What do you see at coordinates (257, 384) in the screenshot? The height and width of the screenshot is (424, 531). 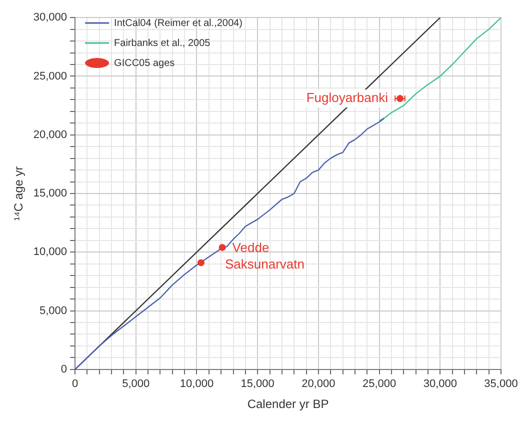 I see `x-tick-label: 15,000` at bounding box center [257, 384].